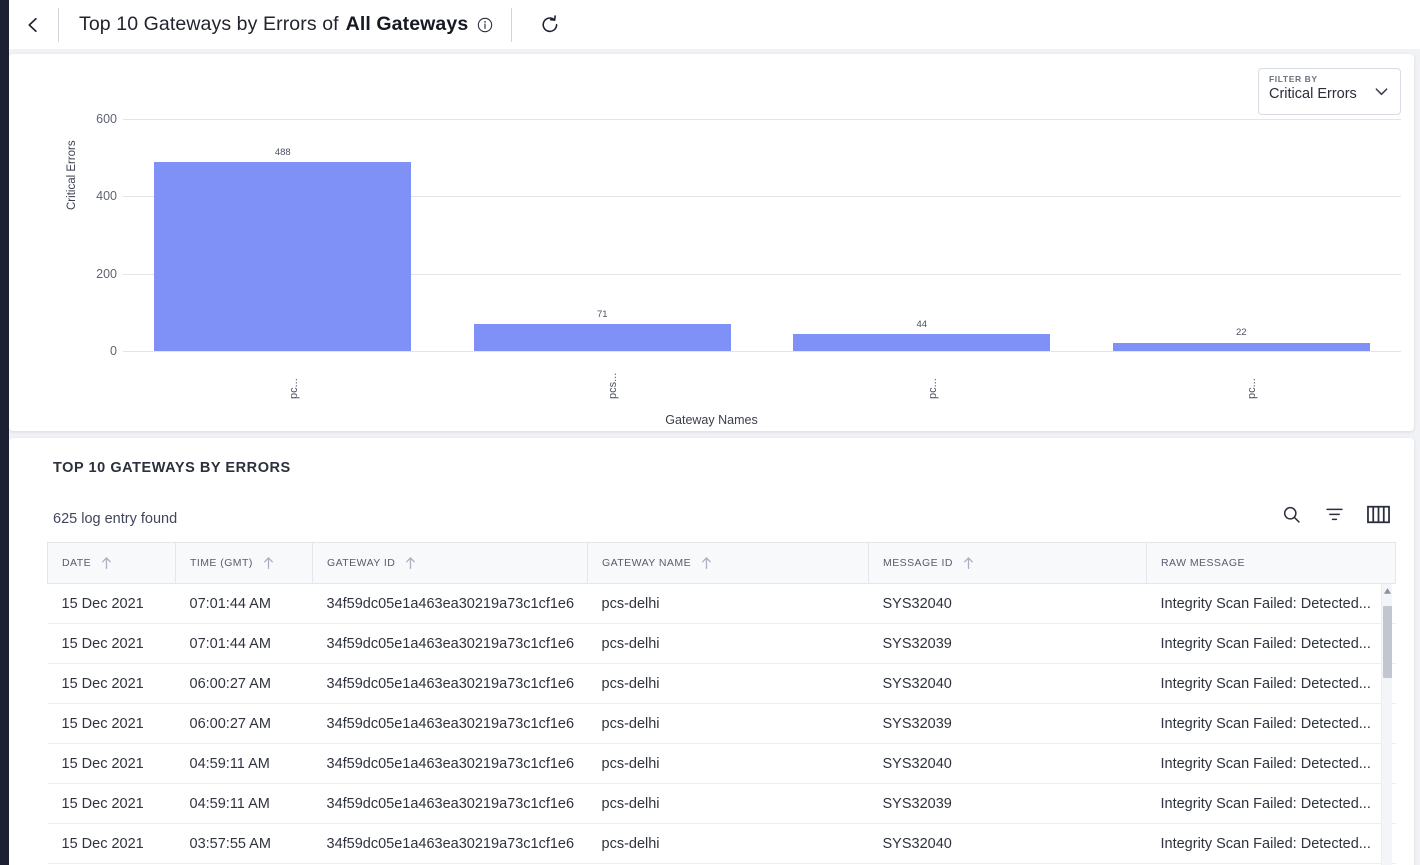  Describe the element at coordinates (1203, 563) in the screenshot. I see `column-header-label: RAW MESSAGE` at that location.